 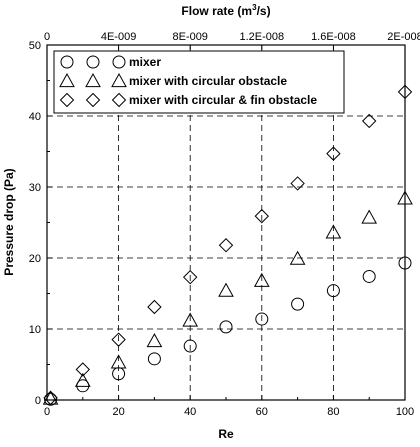 I want to click on x2-tick-label: 1.6E-008, so click(x=333, y=37).